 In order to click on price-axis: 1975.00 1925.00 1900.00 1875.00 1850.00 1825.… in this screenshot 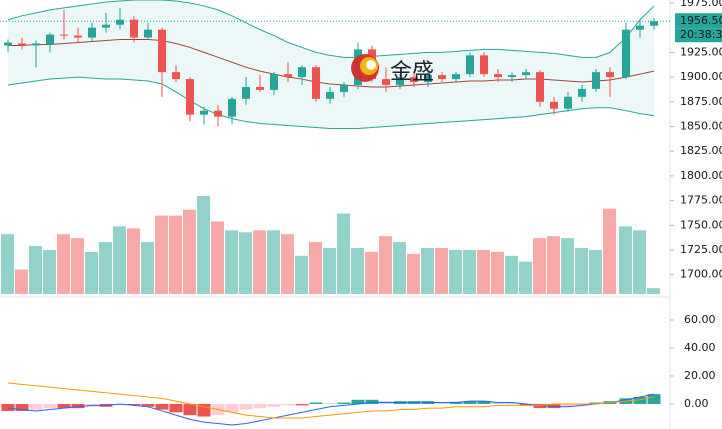, I will do `click(696, 205)`.